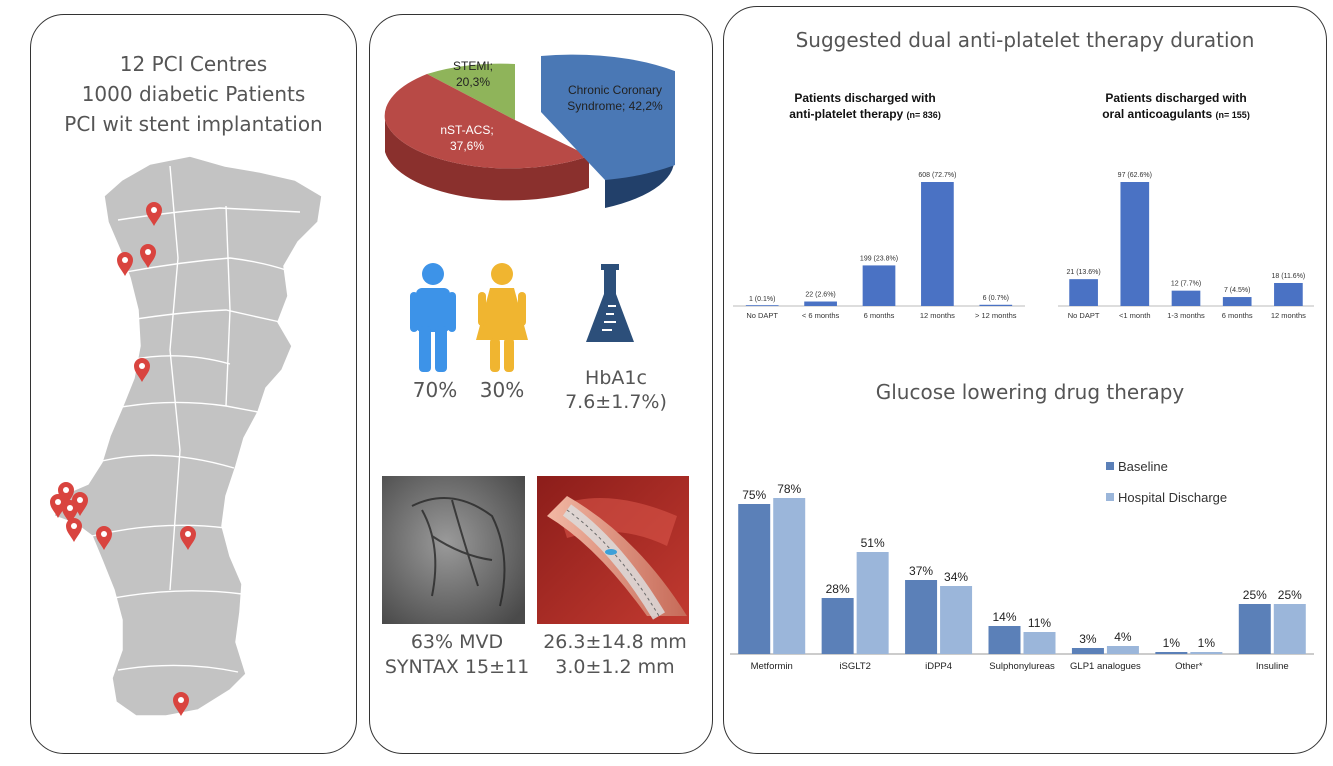 This screenshot has height=766, width=1333. I want to click on flask-icon, so click(610, 303).